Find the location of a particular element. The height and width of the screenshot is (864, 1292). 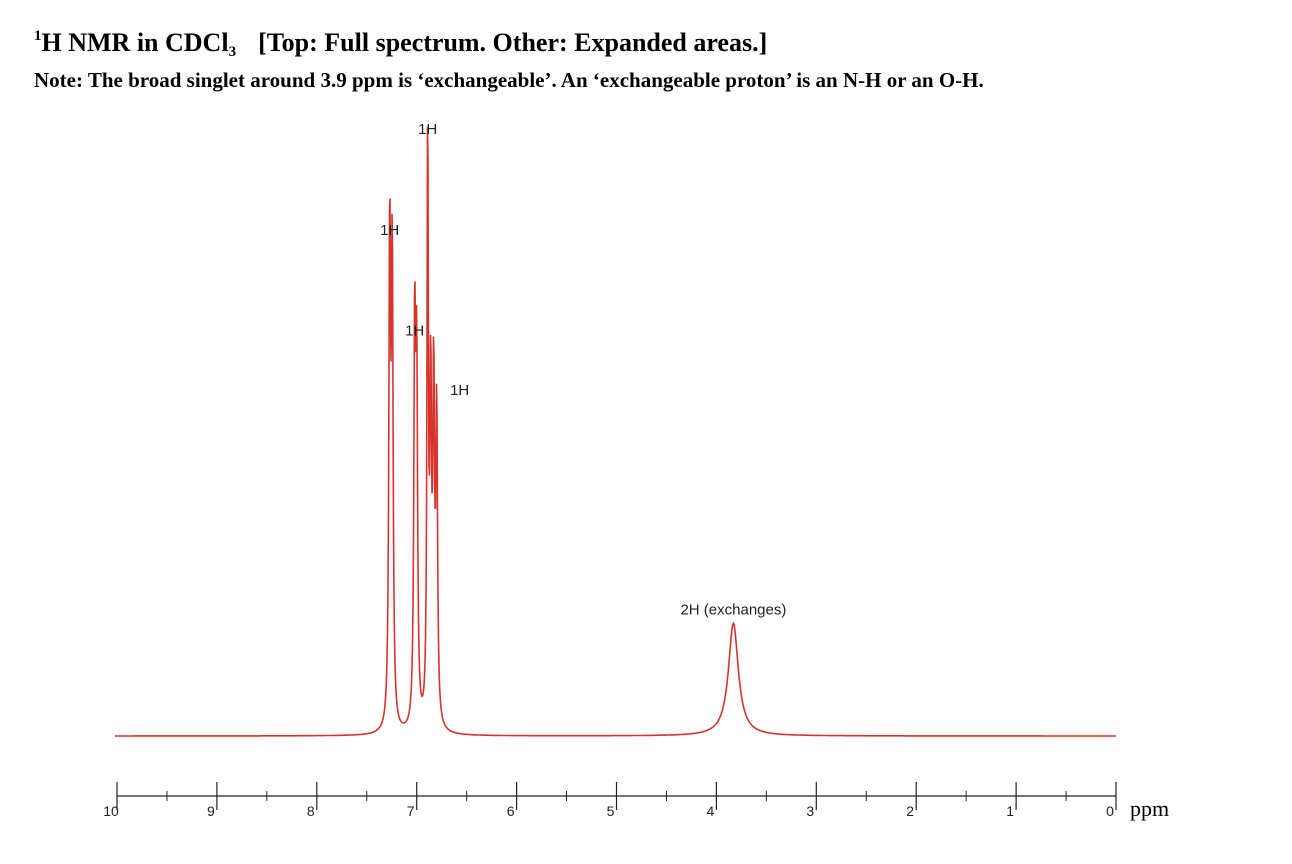

tick-label: 7 is located at coordinates (411, 811).